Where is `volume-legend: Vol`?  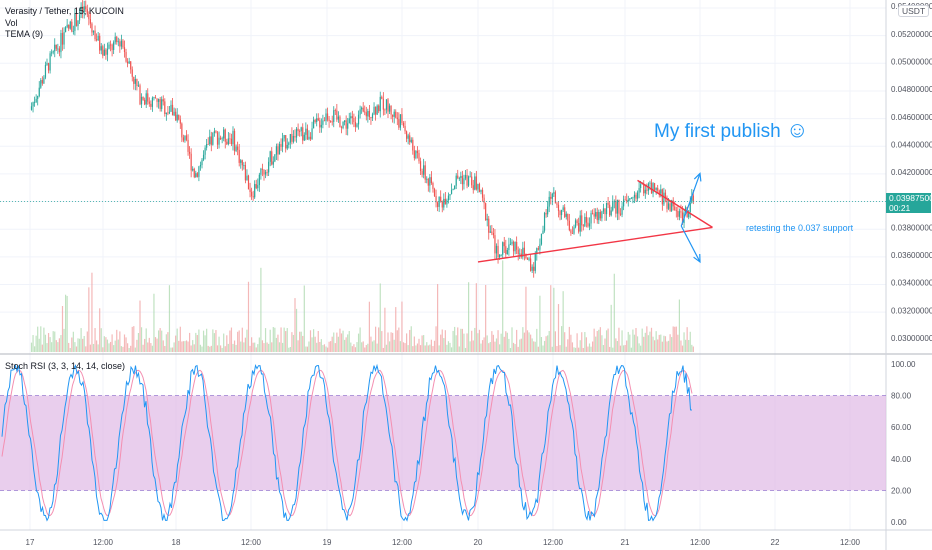 volume-legend: Vol is located at coordinates (11, 23).